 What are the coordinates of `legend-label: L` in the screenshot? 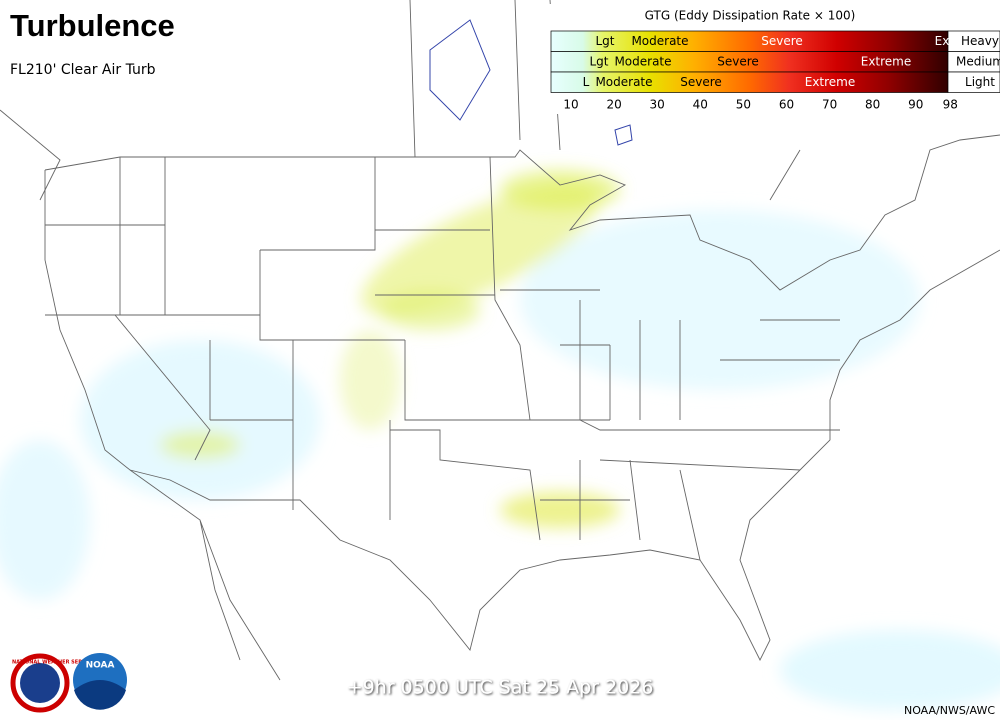 It's located at (586, 82).